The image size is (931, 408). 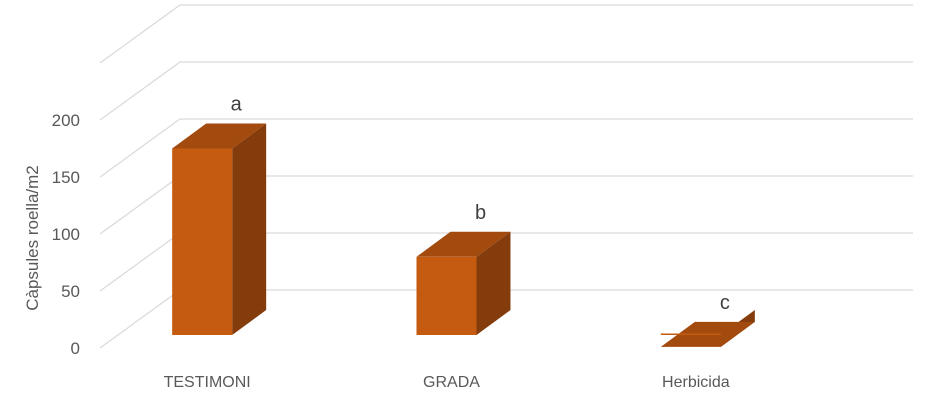 I want to click on y-tick-label: 0, so click(x=75, y=348).